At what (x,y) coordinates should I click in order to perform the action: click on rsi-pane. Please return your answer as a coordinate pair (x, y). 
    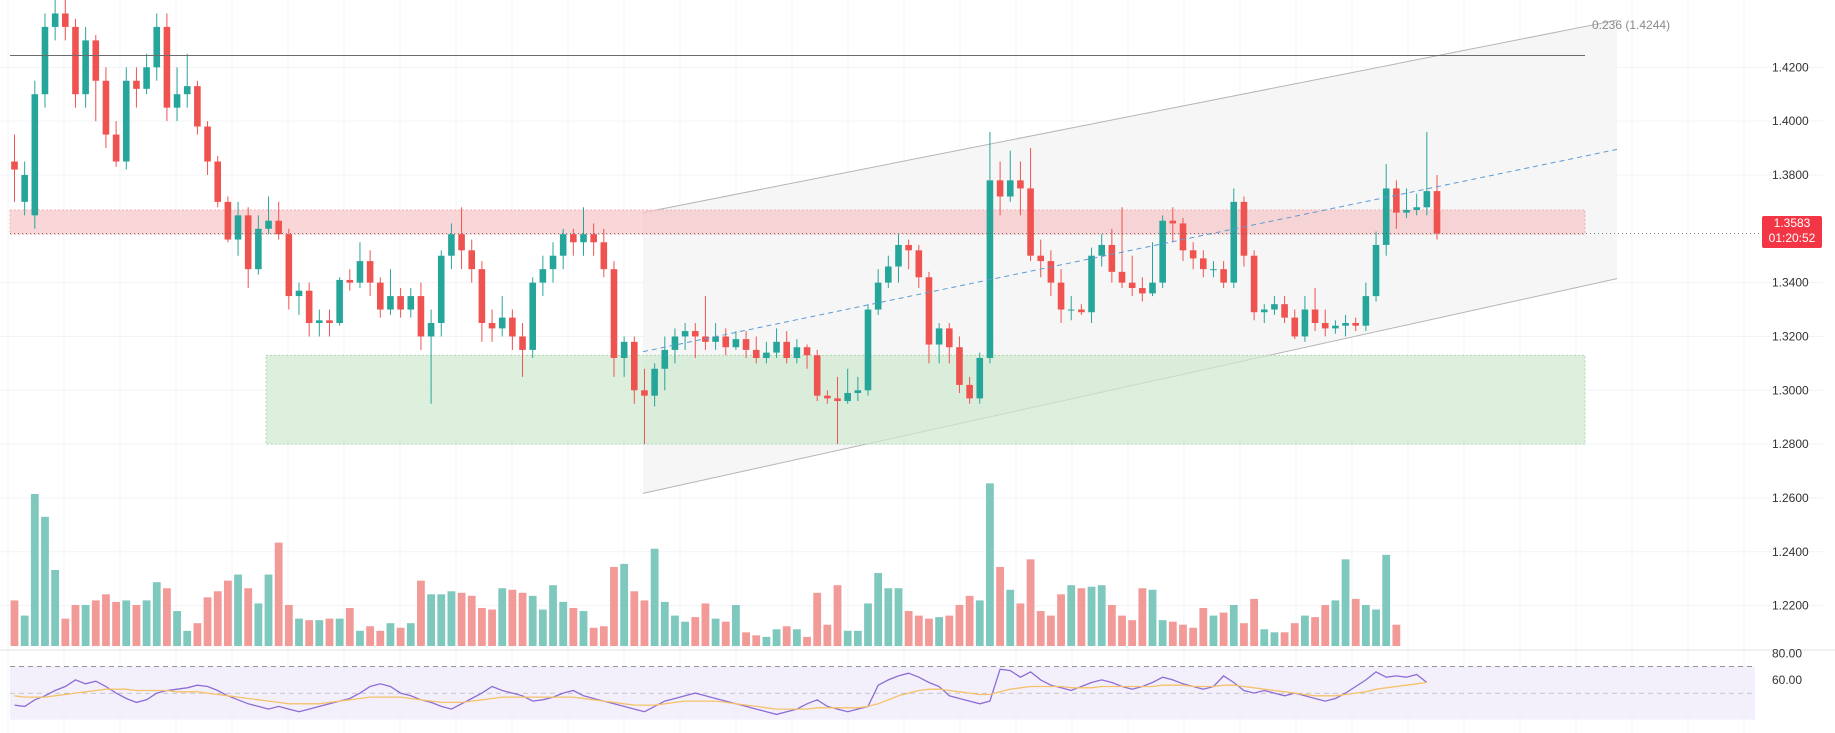
    Looking at the image, I should click on (917, 684).